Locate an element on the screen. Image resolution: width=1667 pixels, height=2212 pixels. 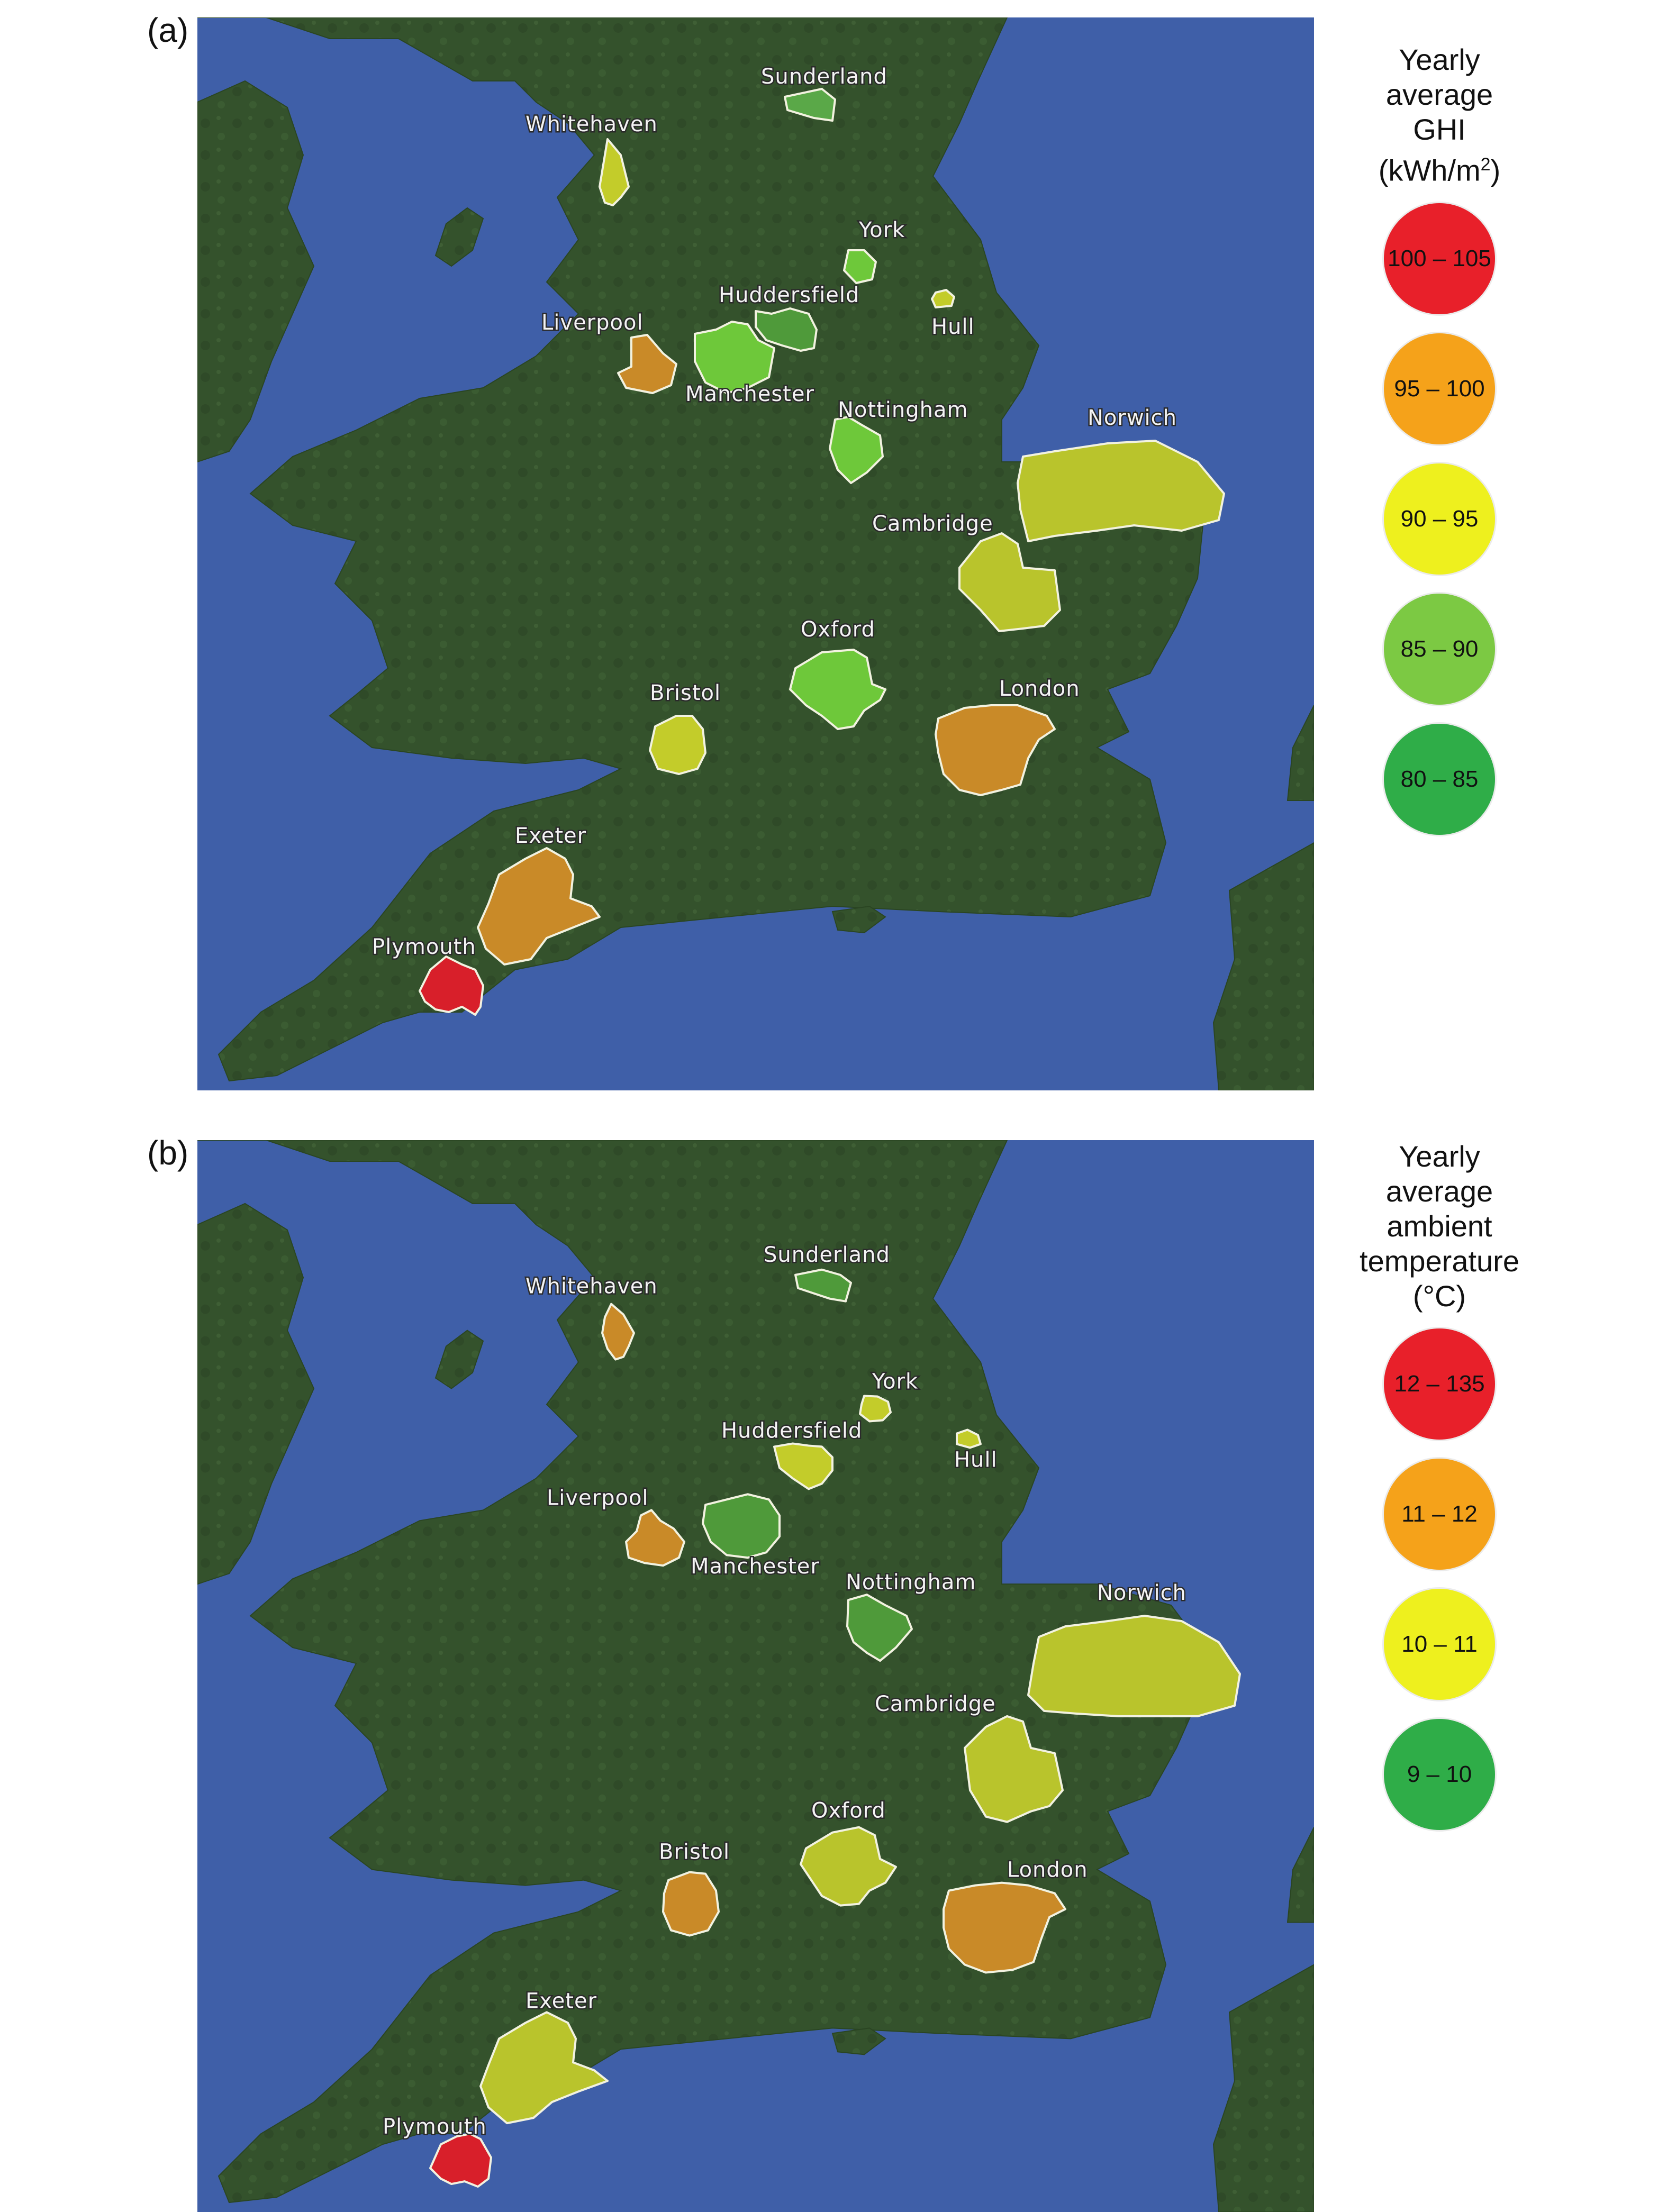
legend-items: 12 – 135 11 – 12 10 – 11 9 – 10 is located at coordinates (1439, 1588).